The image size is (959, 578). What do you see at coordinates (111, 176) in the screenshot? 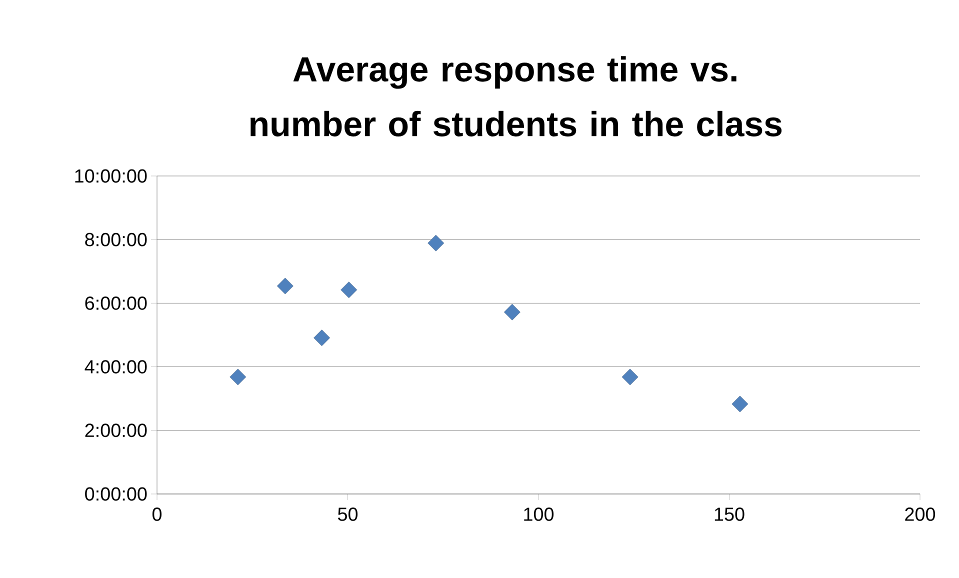
I see `y-tick-label: 10:00:00` at bounding box center [111, 176].